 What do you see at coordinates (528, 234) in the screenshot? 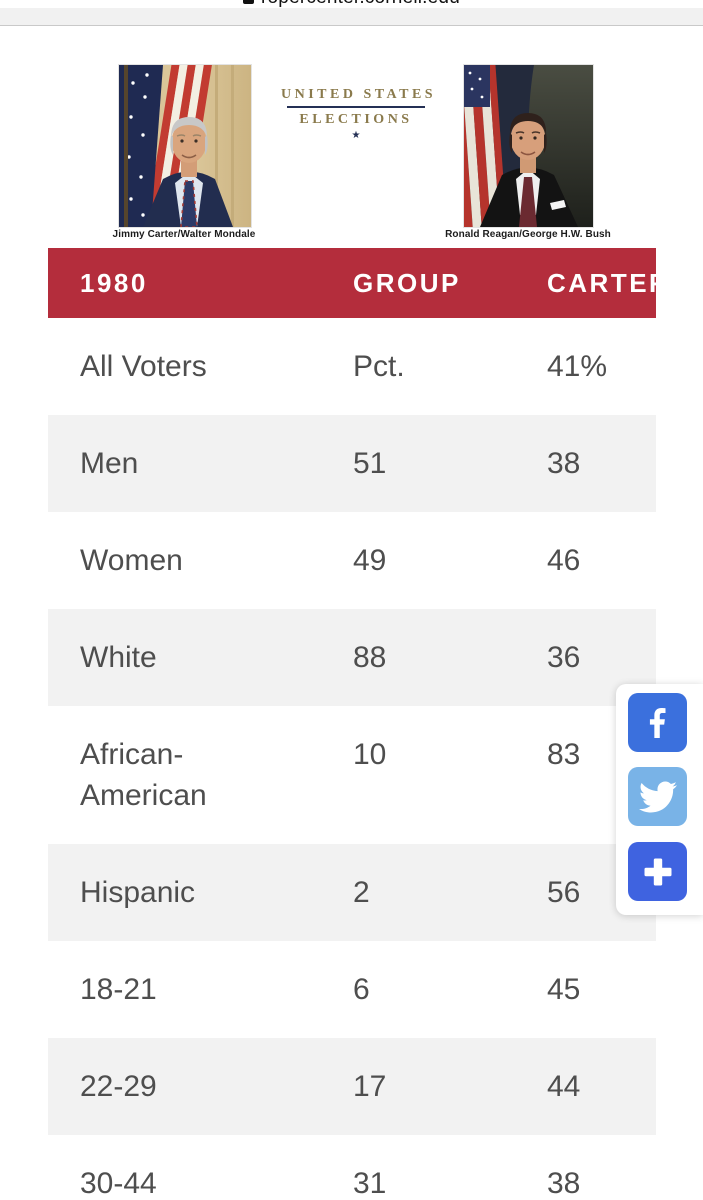
I see `reagan-caption: Ronald Reagan/George H.W. Bush` at bounding box center [528, 234].